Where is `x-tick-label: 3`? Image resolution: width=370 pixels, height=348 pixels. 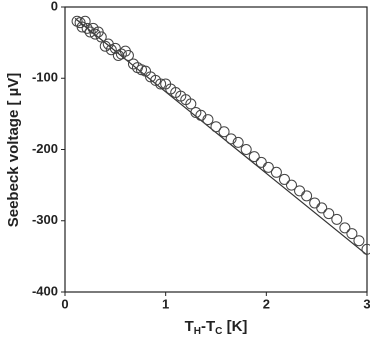 x-tick-label: 3 is located at coordinates (366, 303).